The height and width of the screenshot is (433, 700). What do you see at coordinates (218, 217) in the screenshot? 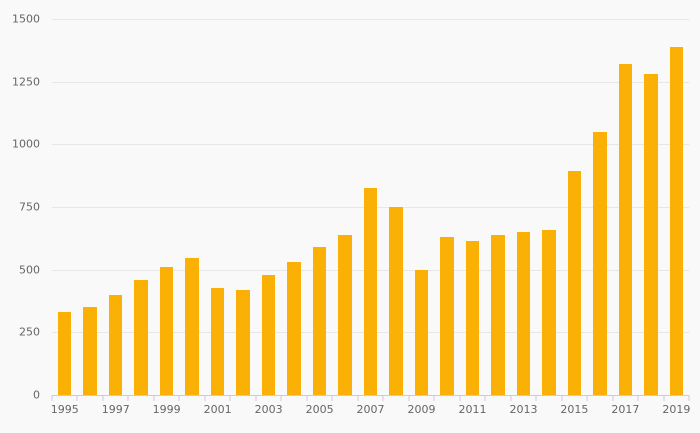
I see `bar-slot-2001: 2001` at bounding box center [218, 217].